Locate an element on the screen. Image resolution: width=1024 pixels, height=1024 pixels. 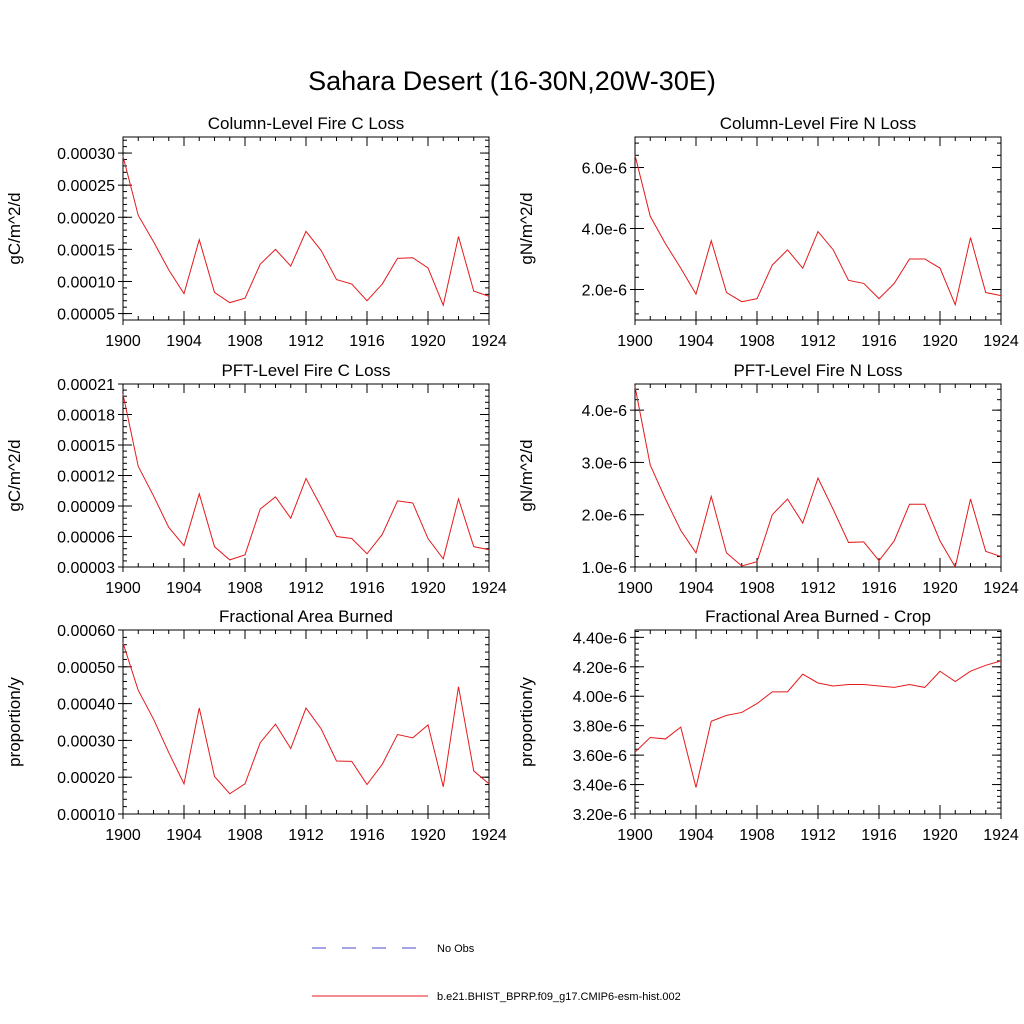
y-tick-label: 4.00e-6 is located at coordinates (600, 697).